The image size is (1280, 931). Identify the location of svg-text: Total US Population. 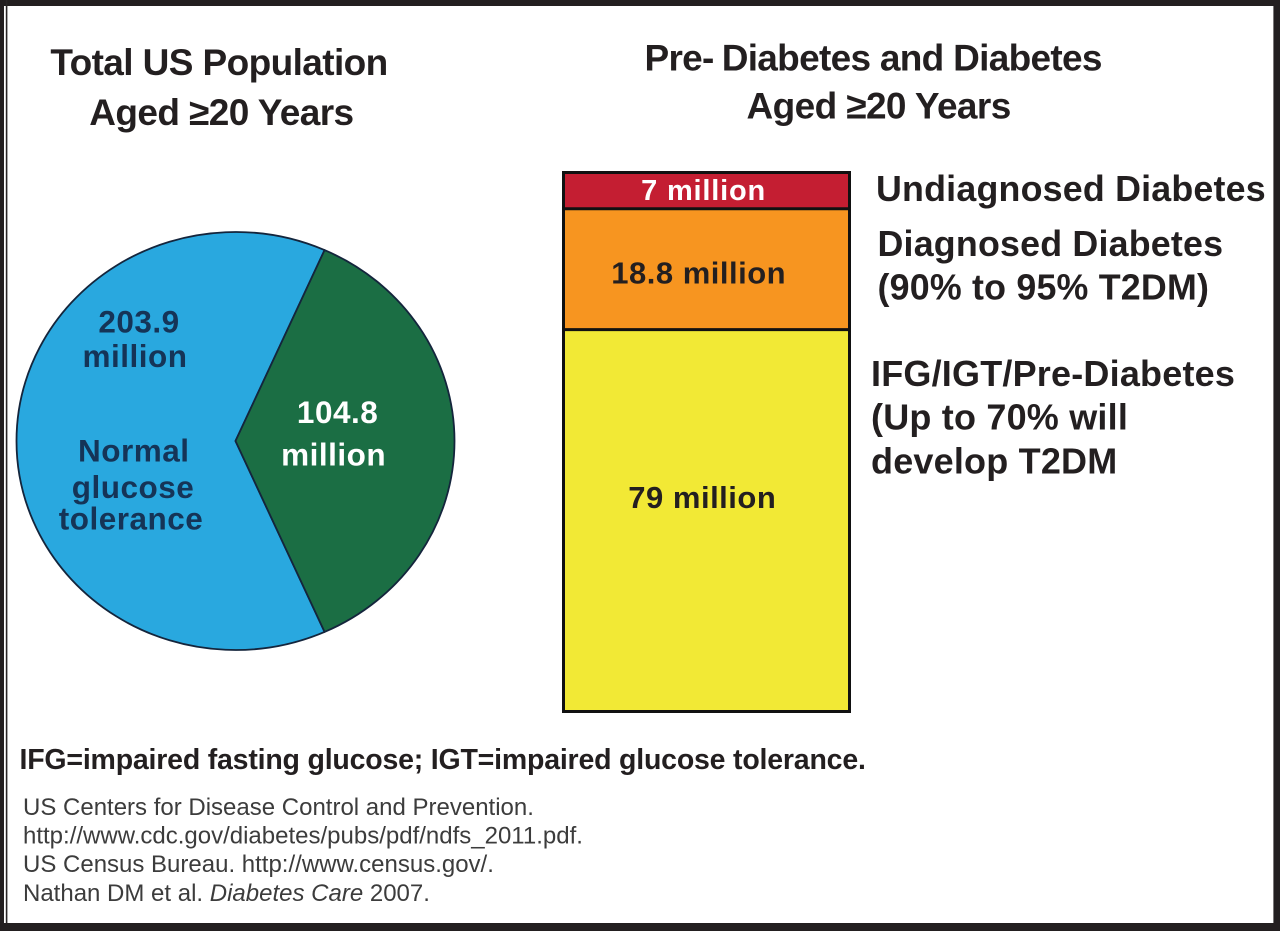
(218, 62).